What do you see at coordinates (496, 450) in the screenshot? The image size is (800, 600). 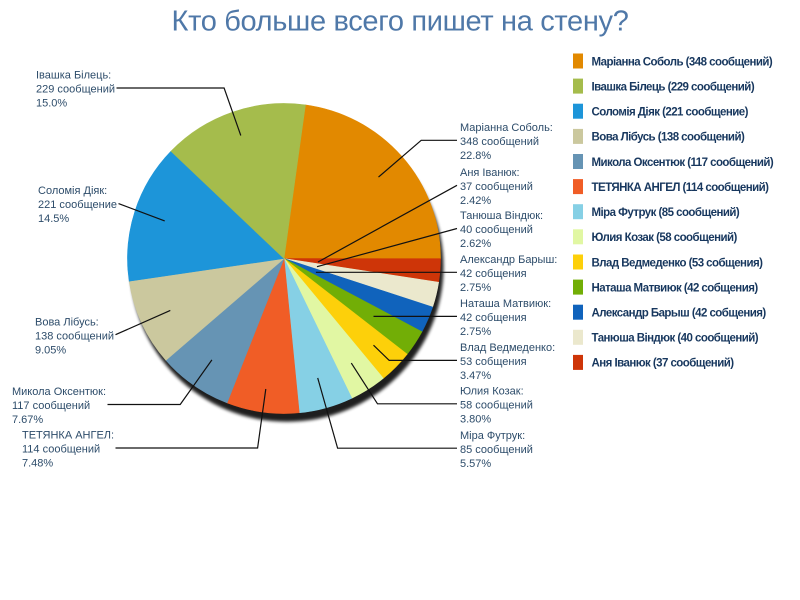 I see `svg-text: 85 сообщений` at bounding box center [496, 450].